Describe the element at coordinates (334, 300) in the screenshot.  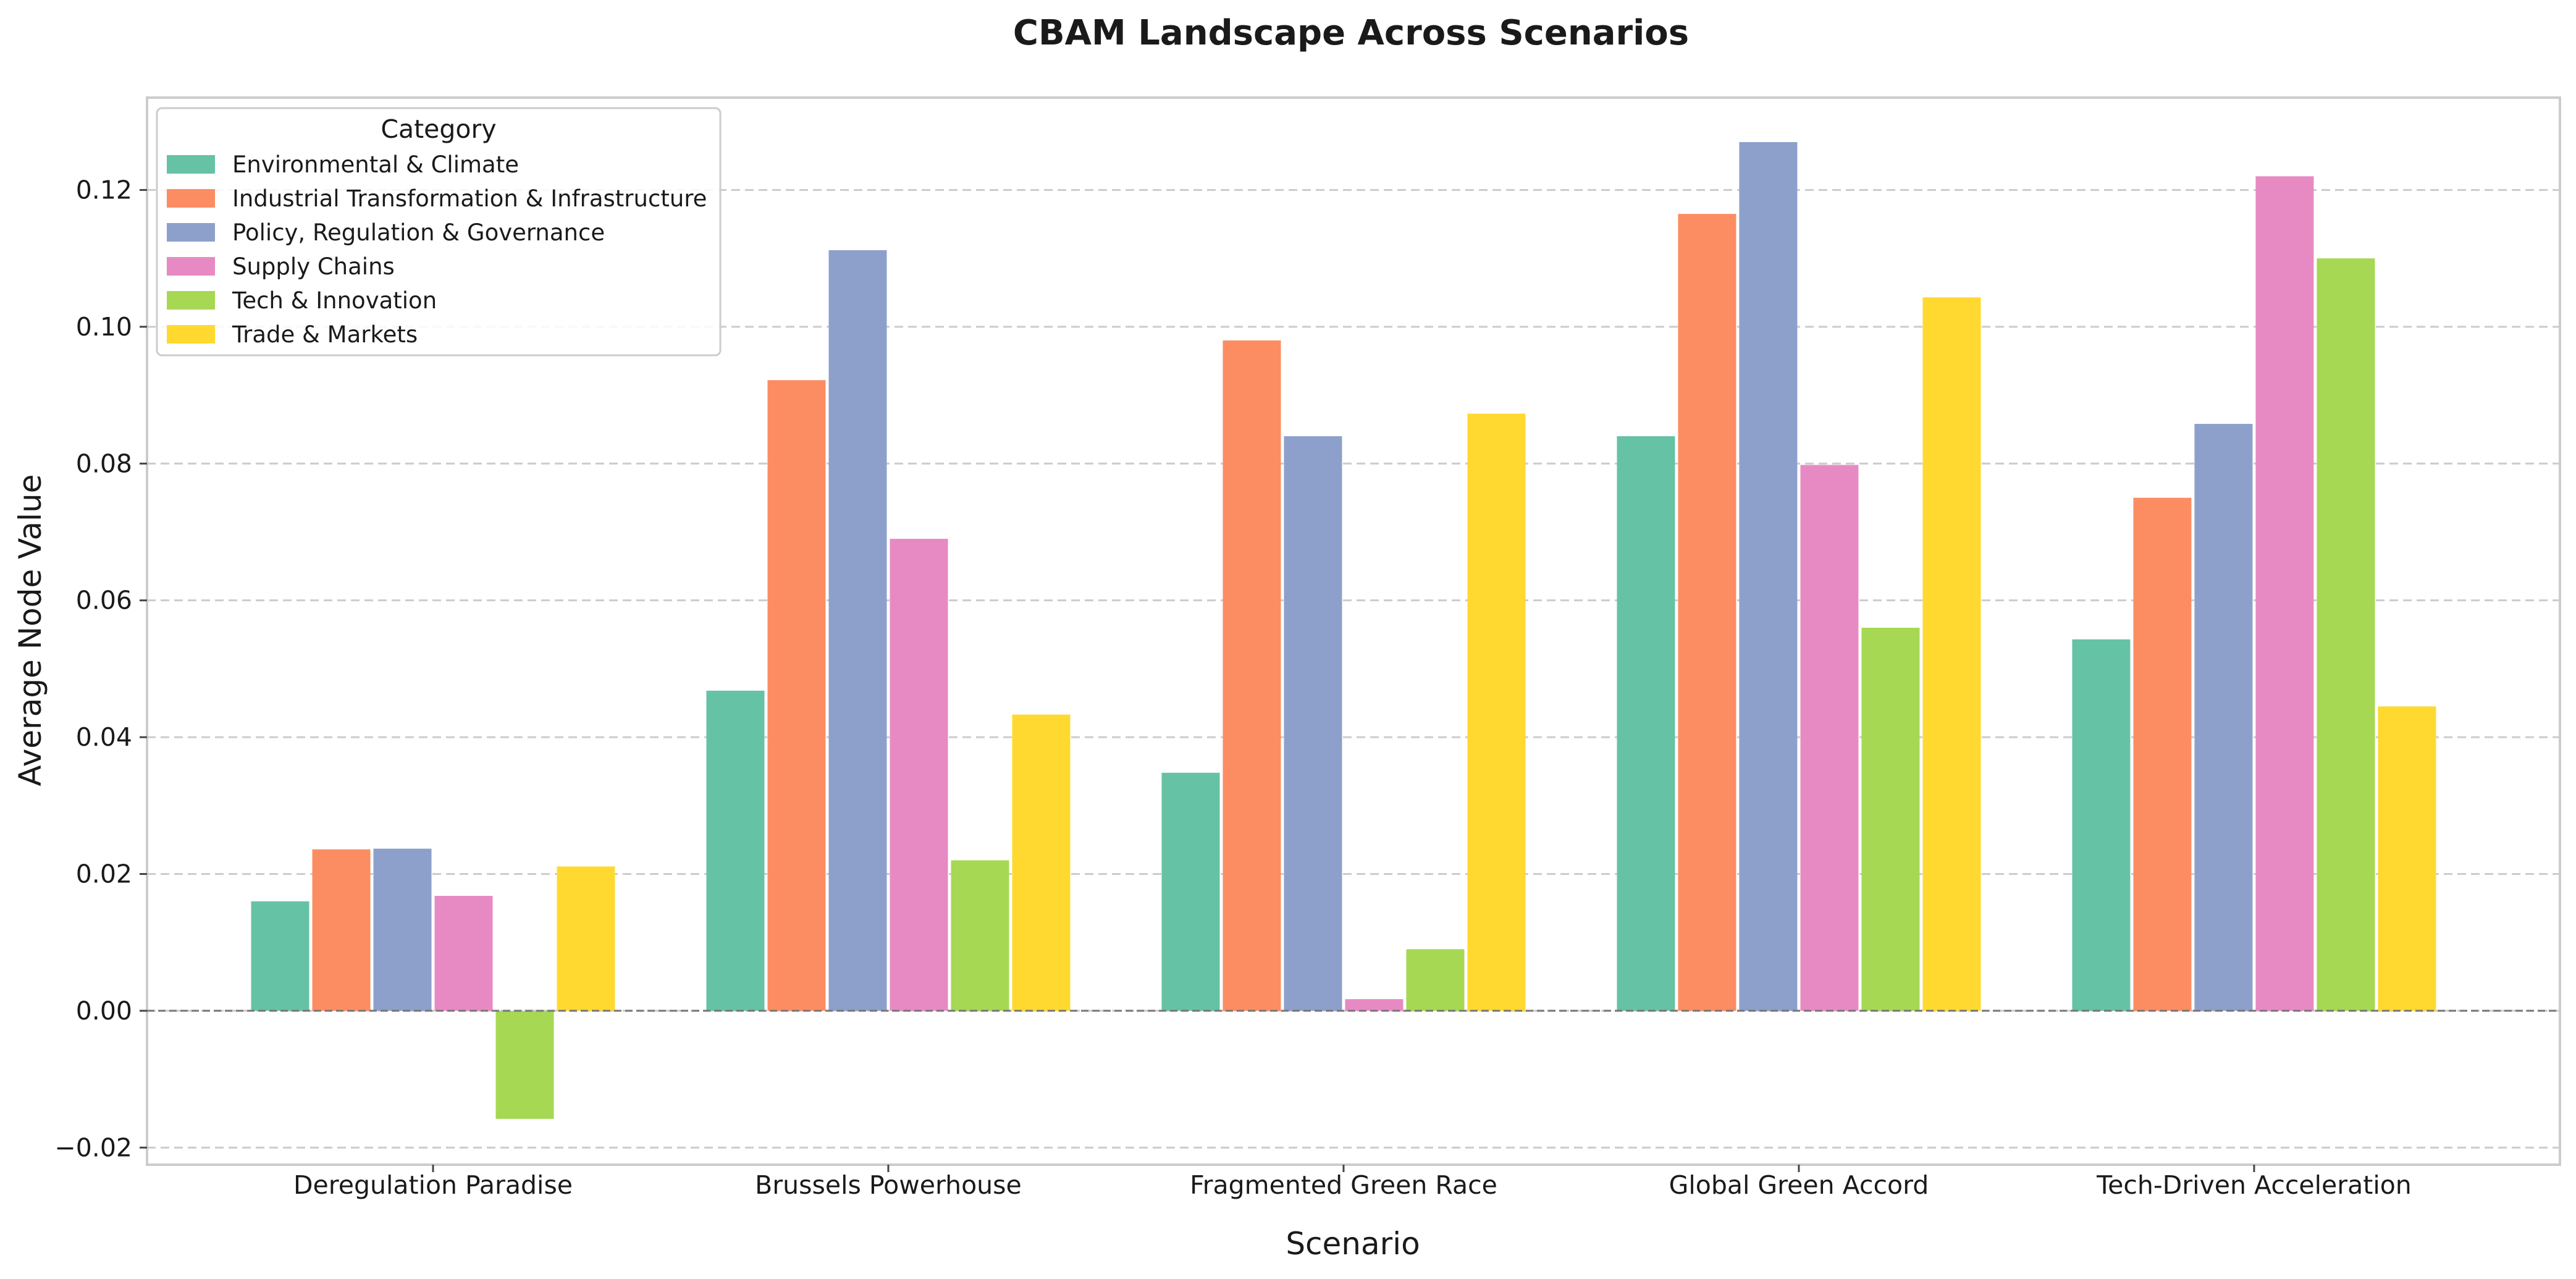
I see `legend-label: Tech & Innovation` at that location.